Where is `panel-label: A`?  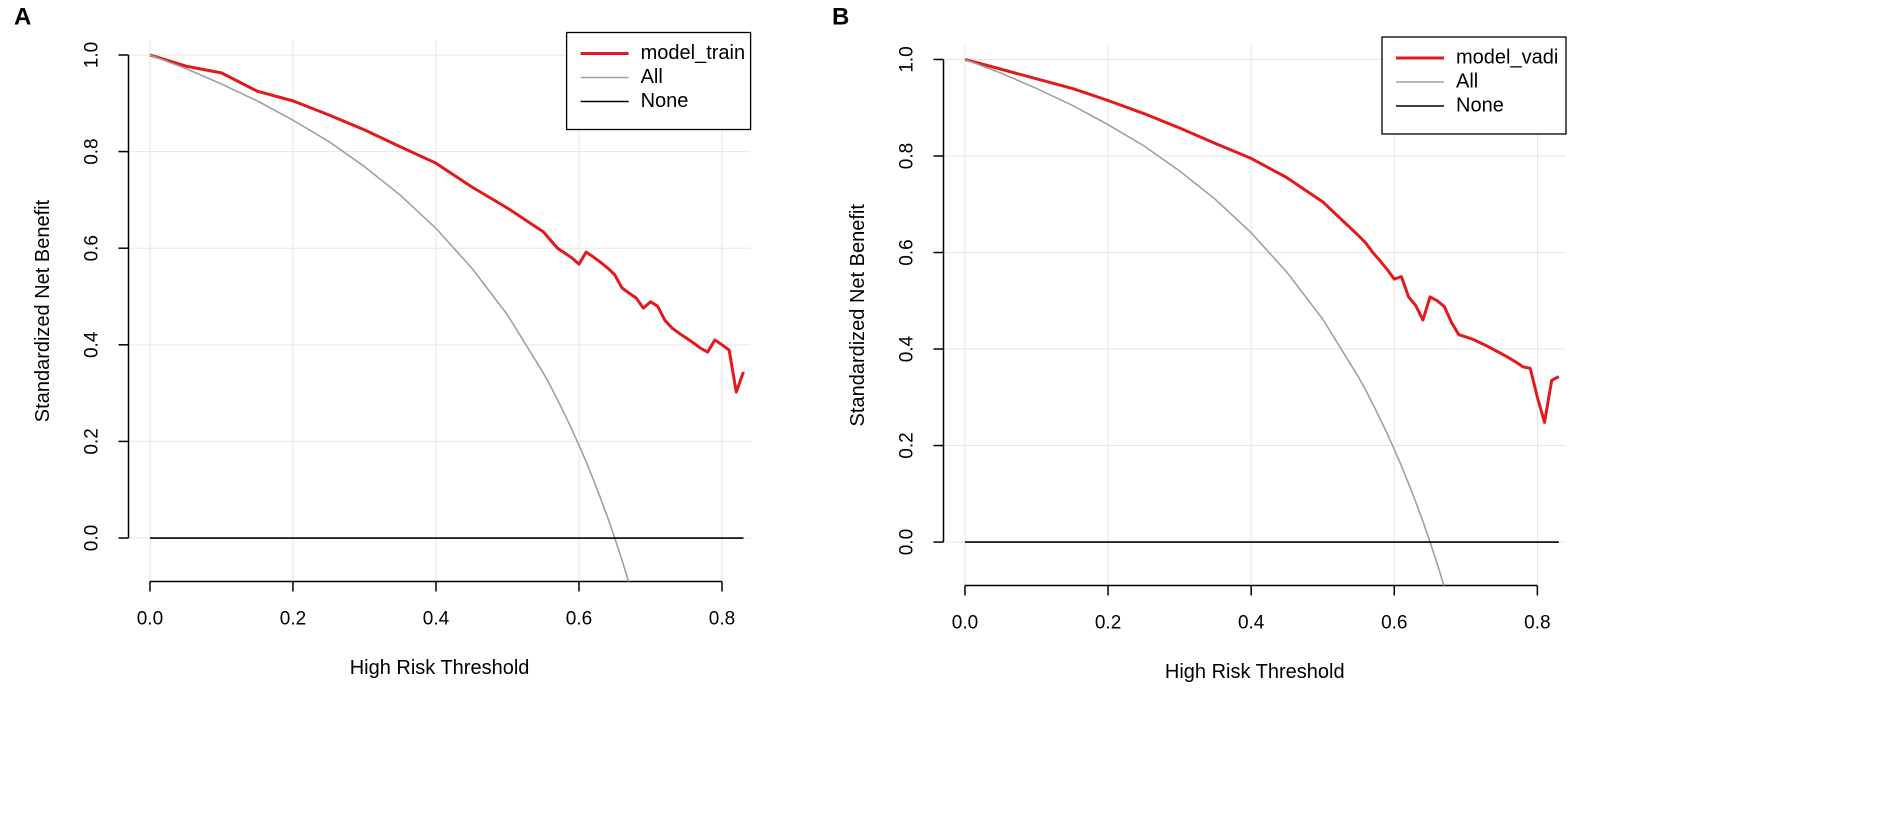
panel-label: A is located at coordinates (22, 16).